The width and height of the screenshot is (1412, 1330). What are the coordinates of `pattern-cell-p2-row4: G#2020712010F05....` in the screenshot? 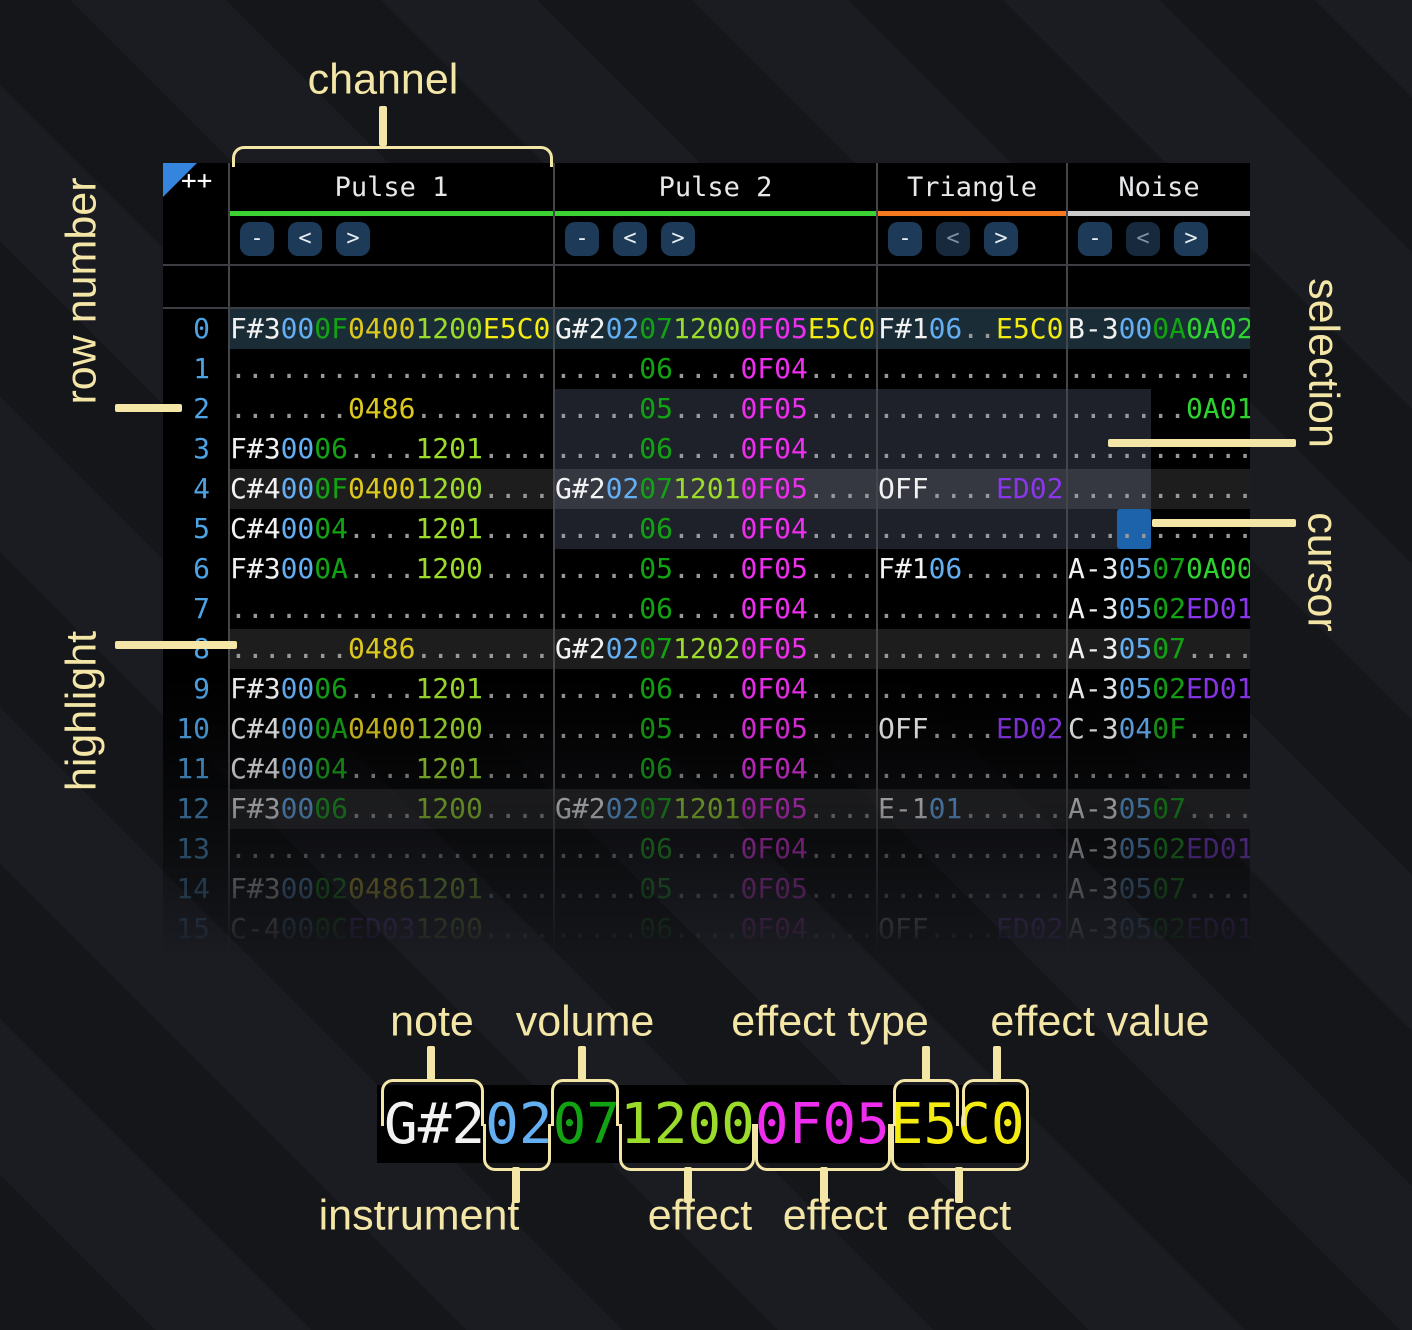 It's located at (715, 489).